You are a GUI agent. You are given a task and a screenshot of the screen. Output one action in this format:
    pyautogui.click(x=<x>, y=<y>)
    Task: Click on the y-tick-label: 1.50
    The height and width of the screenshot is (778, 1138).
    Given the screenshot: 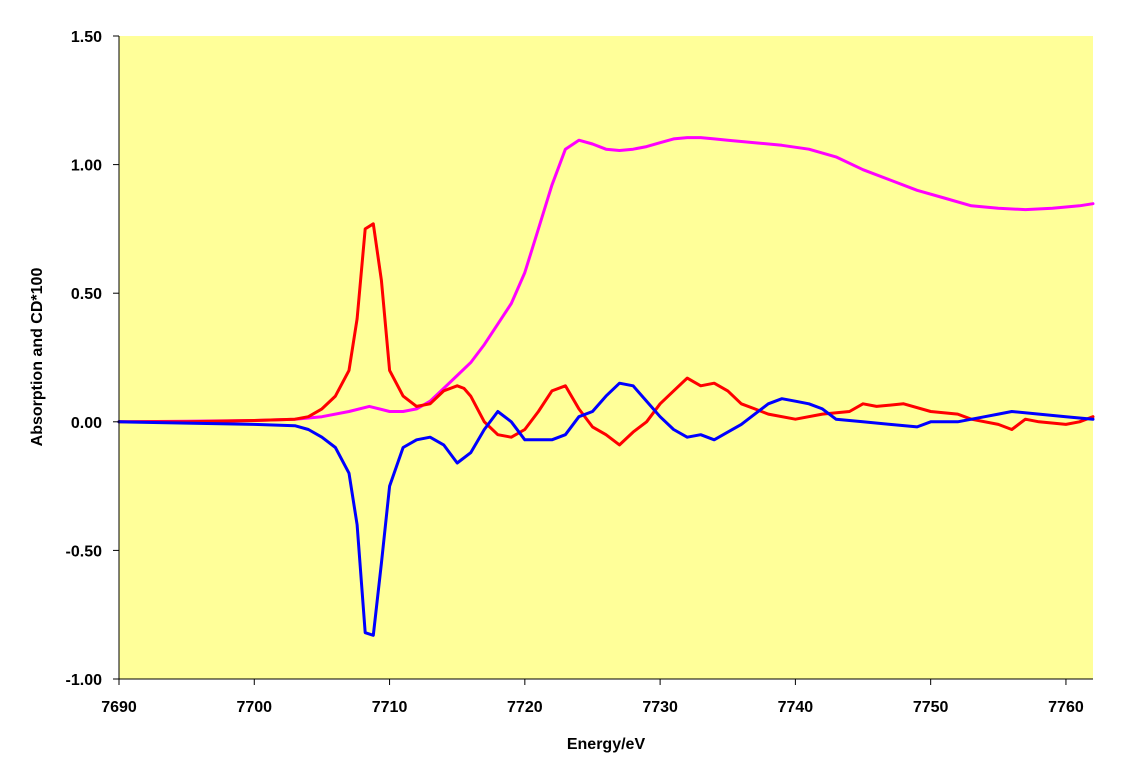 What is the action you would take?
    pyautogui.click(x=86, y=37)
    